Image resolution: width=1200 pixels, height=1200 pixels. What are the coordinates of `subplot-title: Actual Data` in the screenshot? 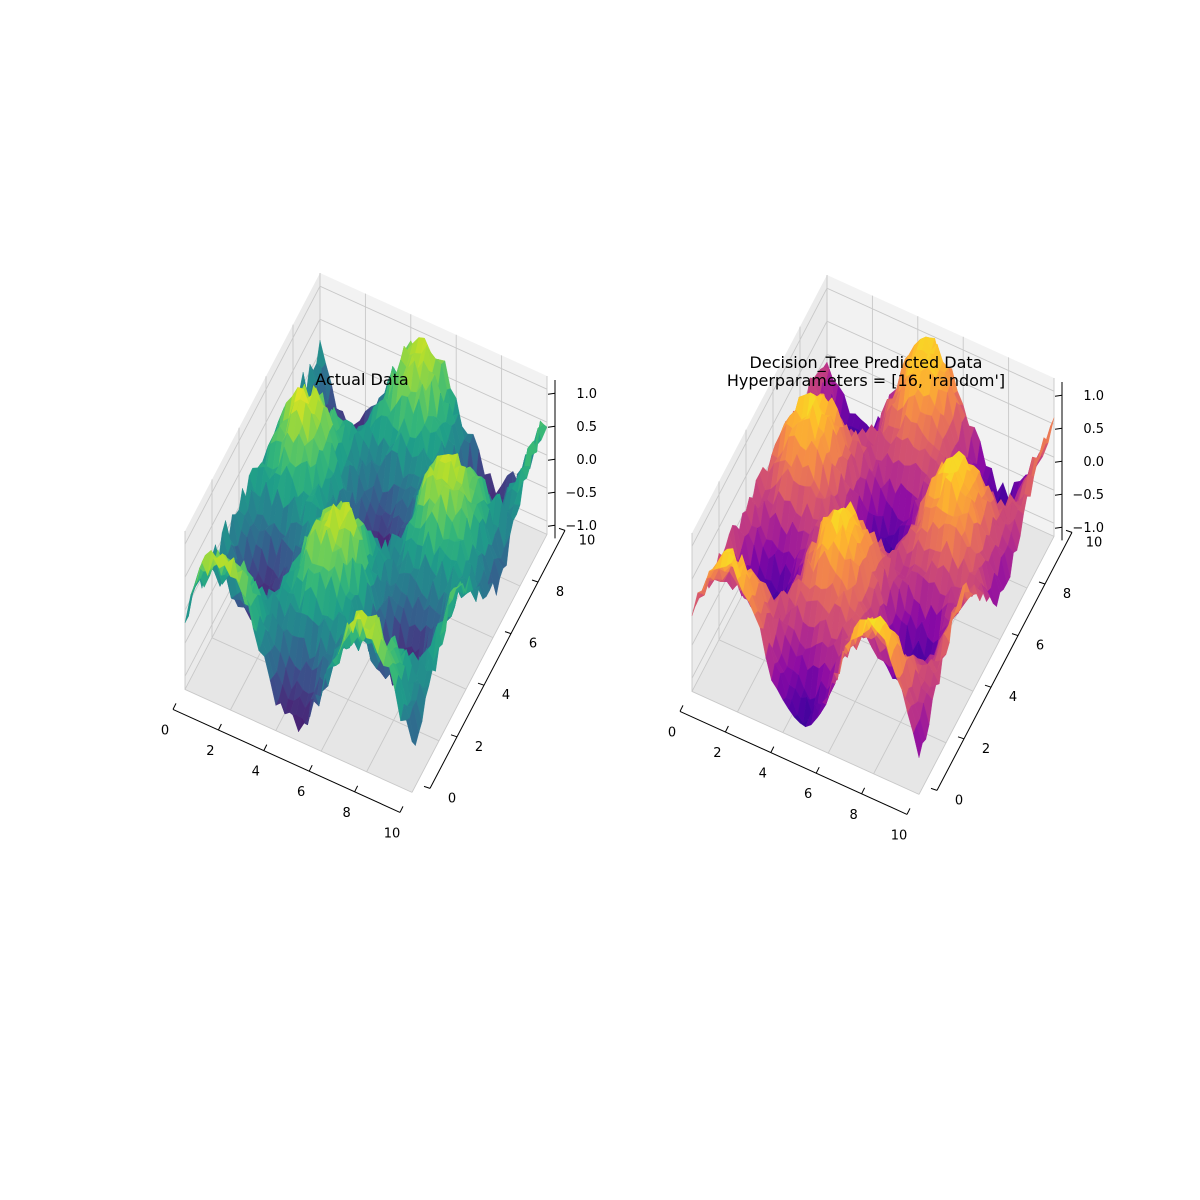 It's located at (361, 379).